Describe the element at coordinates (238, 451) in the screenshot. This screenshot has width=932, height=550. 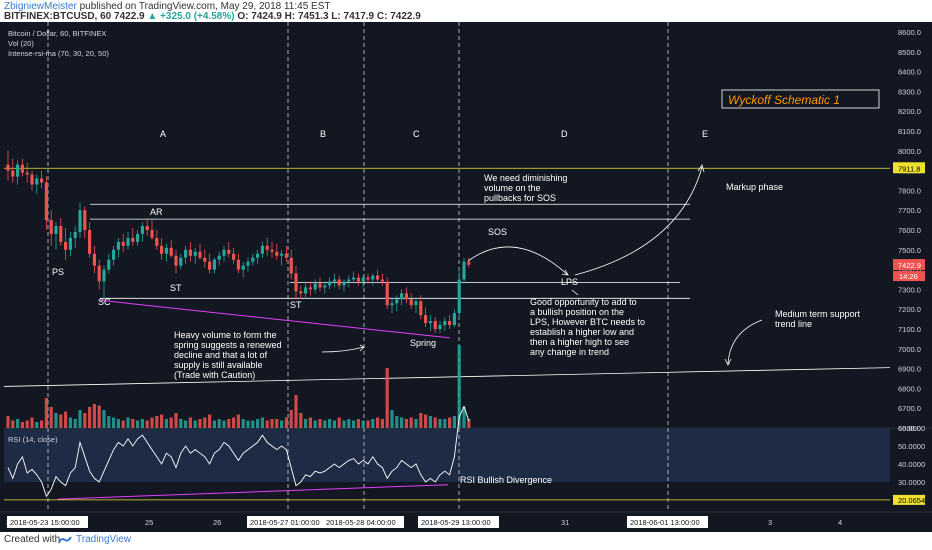
I see `rsi-line` at that location.